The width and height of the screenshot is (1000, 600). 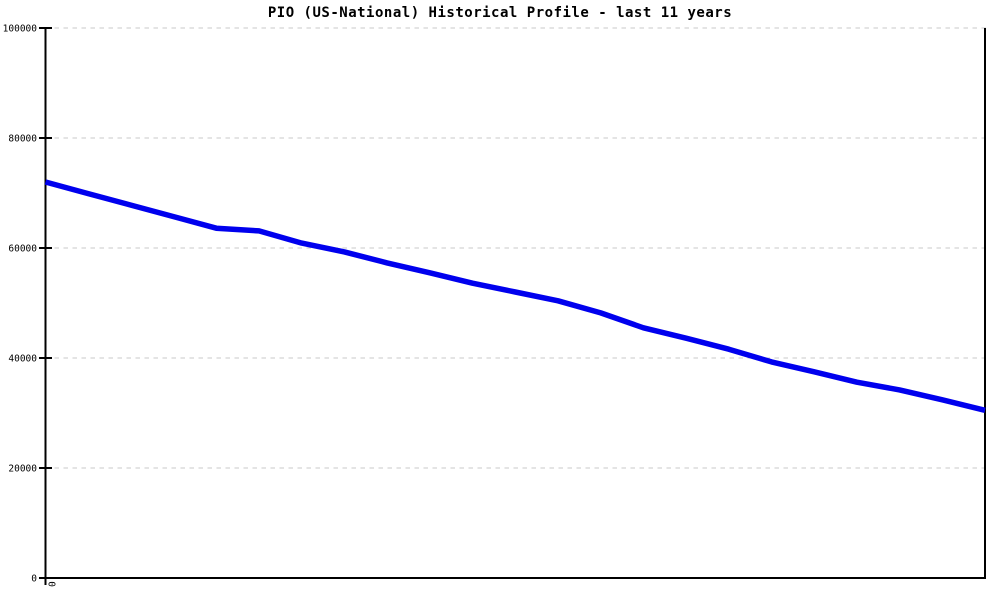 I want to click on y-axis-tick-label: 60000, so click(x=22, y=249).